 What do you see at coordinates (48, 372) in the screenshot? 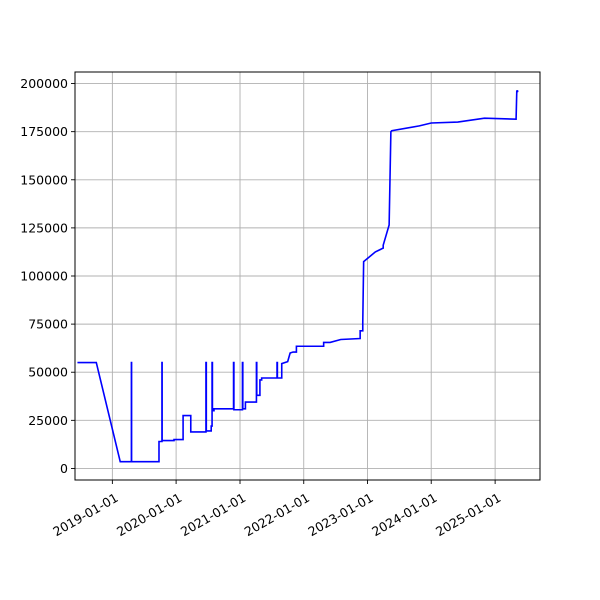
I see `y-tick-label: 50000` at bounding box center [48, 372].